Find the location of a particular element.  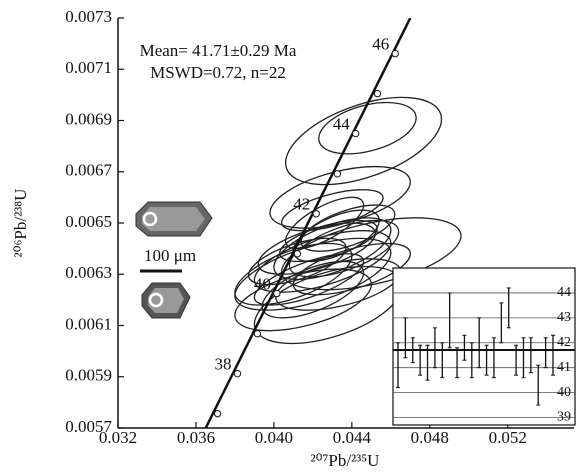

inset-tick-label: 39 is located at coordinates (564, 417).